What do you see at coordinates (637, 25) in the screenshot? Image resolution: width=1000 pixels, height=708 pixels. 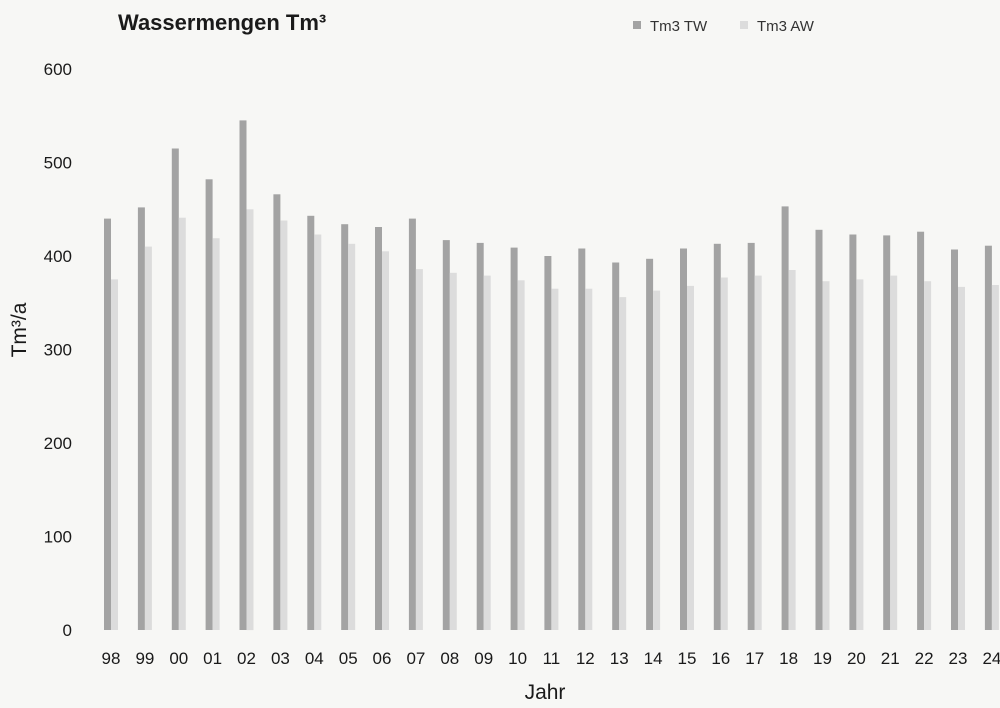 I see `legend-swatch-tw` at bounding box center [637, 25].